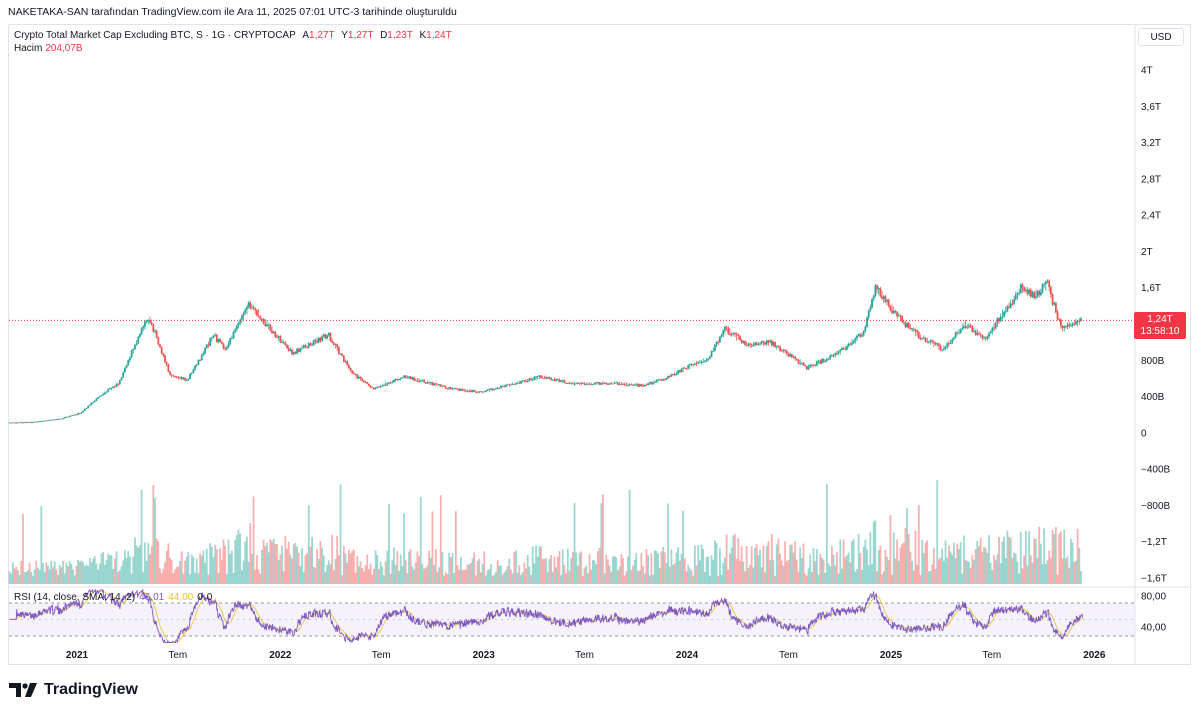  What do you see at coordinates (1161, 37) in the screenshot?
I see `currency-selector: USD` at bounding box center [1161, 37].